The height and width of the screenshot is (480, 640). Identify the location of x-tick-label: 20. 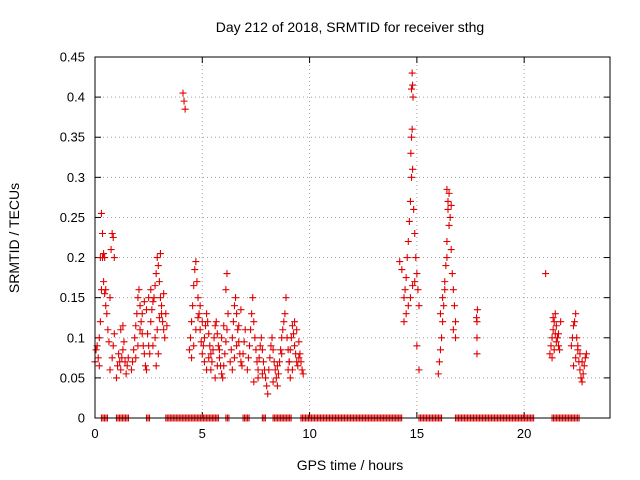
(524, 433).